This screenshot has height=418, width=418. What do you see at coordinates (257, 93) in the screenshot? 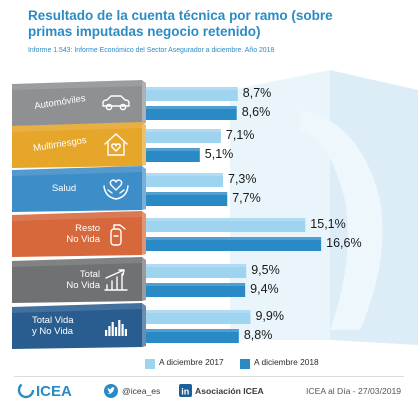
I see `value-label-2017: 8,7%` at bounding box center [257, 93].